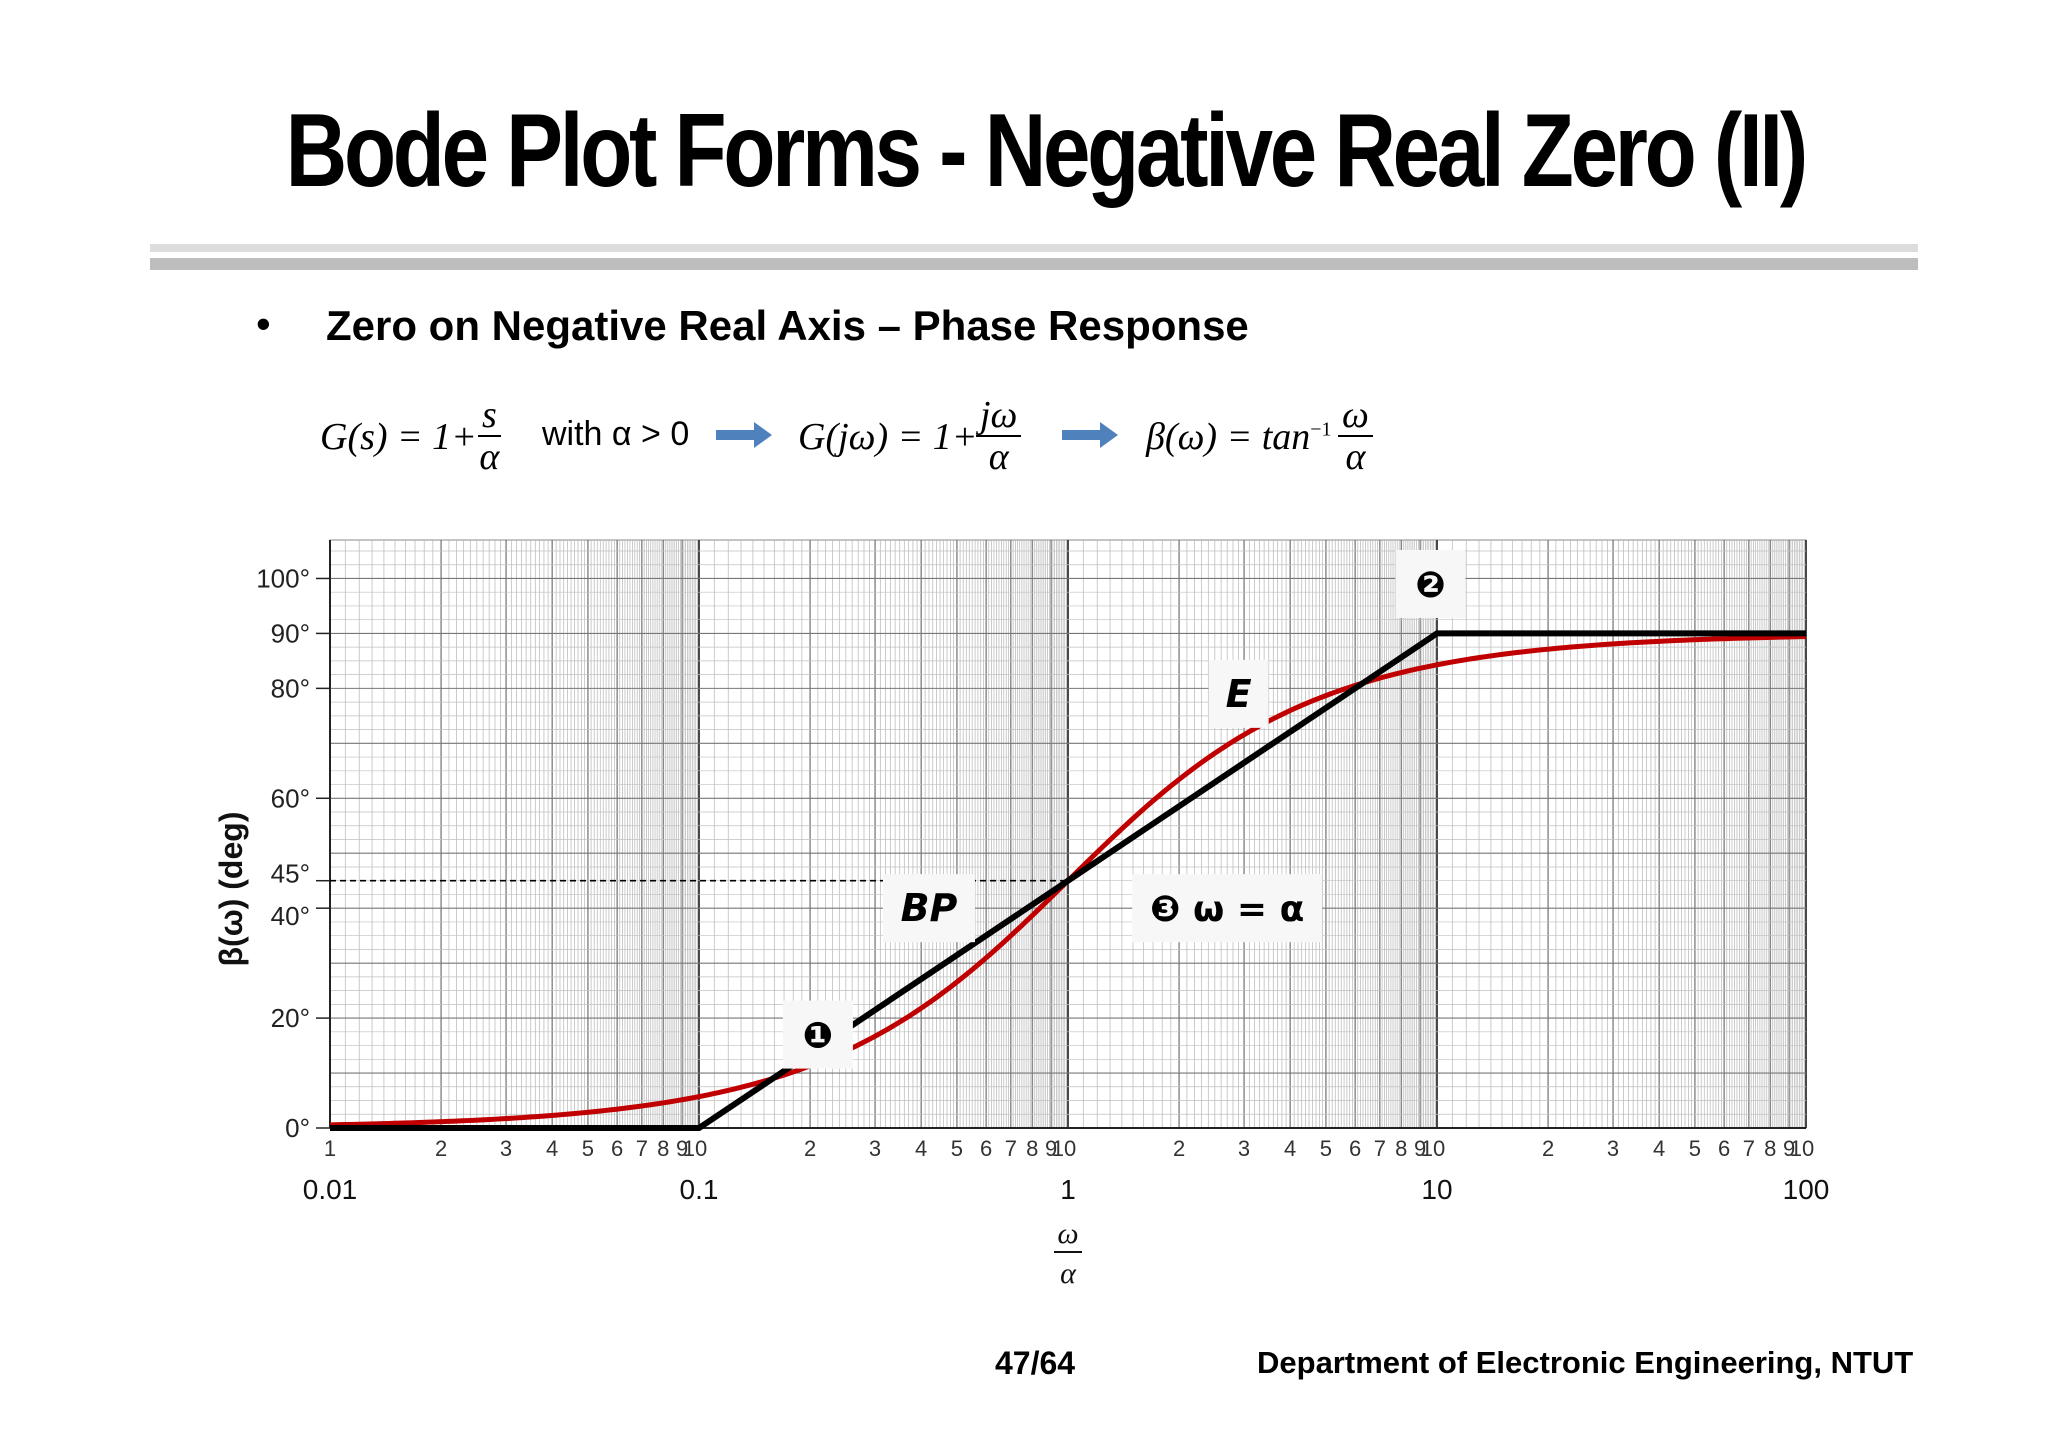  What do you see at coordinates (1436, 1189) in the screenshot?
I see `x-decade-label: 10` at bounding box center [1436, 1189].